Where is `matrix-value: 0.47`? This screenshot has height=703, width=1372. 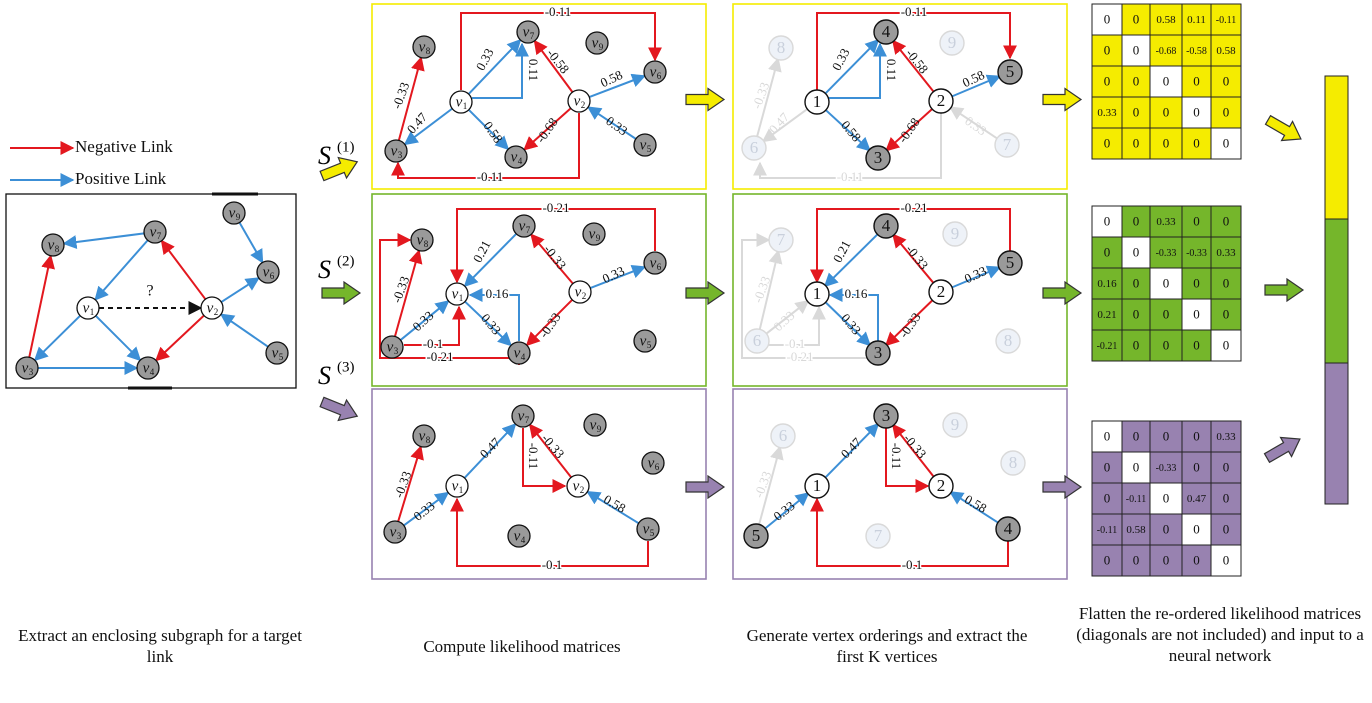
matrix-value: 0.47 is located at coordinates (1197, 499).